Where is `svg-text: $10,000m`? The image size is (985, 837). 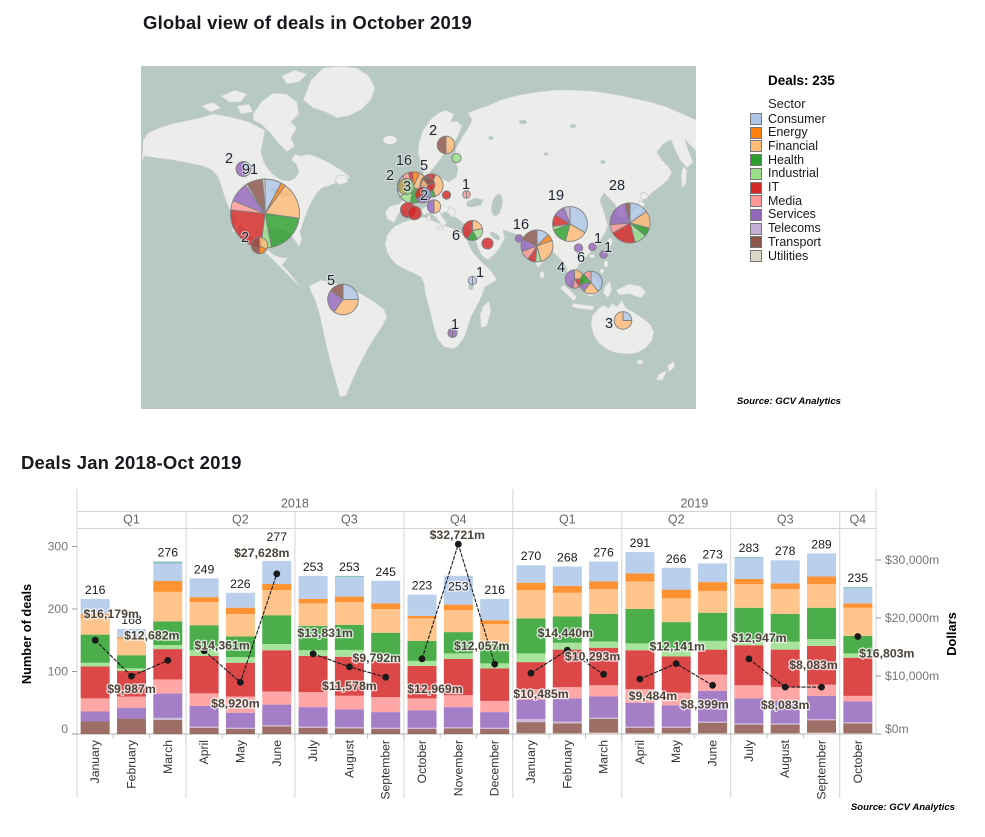 svg-text: $10,000m is located at coordinates (912, 676).